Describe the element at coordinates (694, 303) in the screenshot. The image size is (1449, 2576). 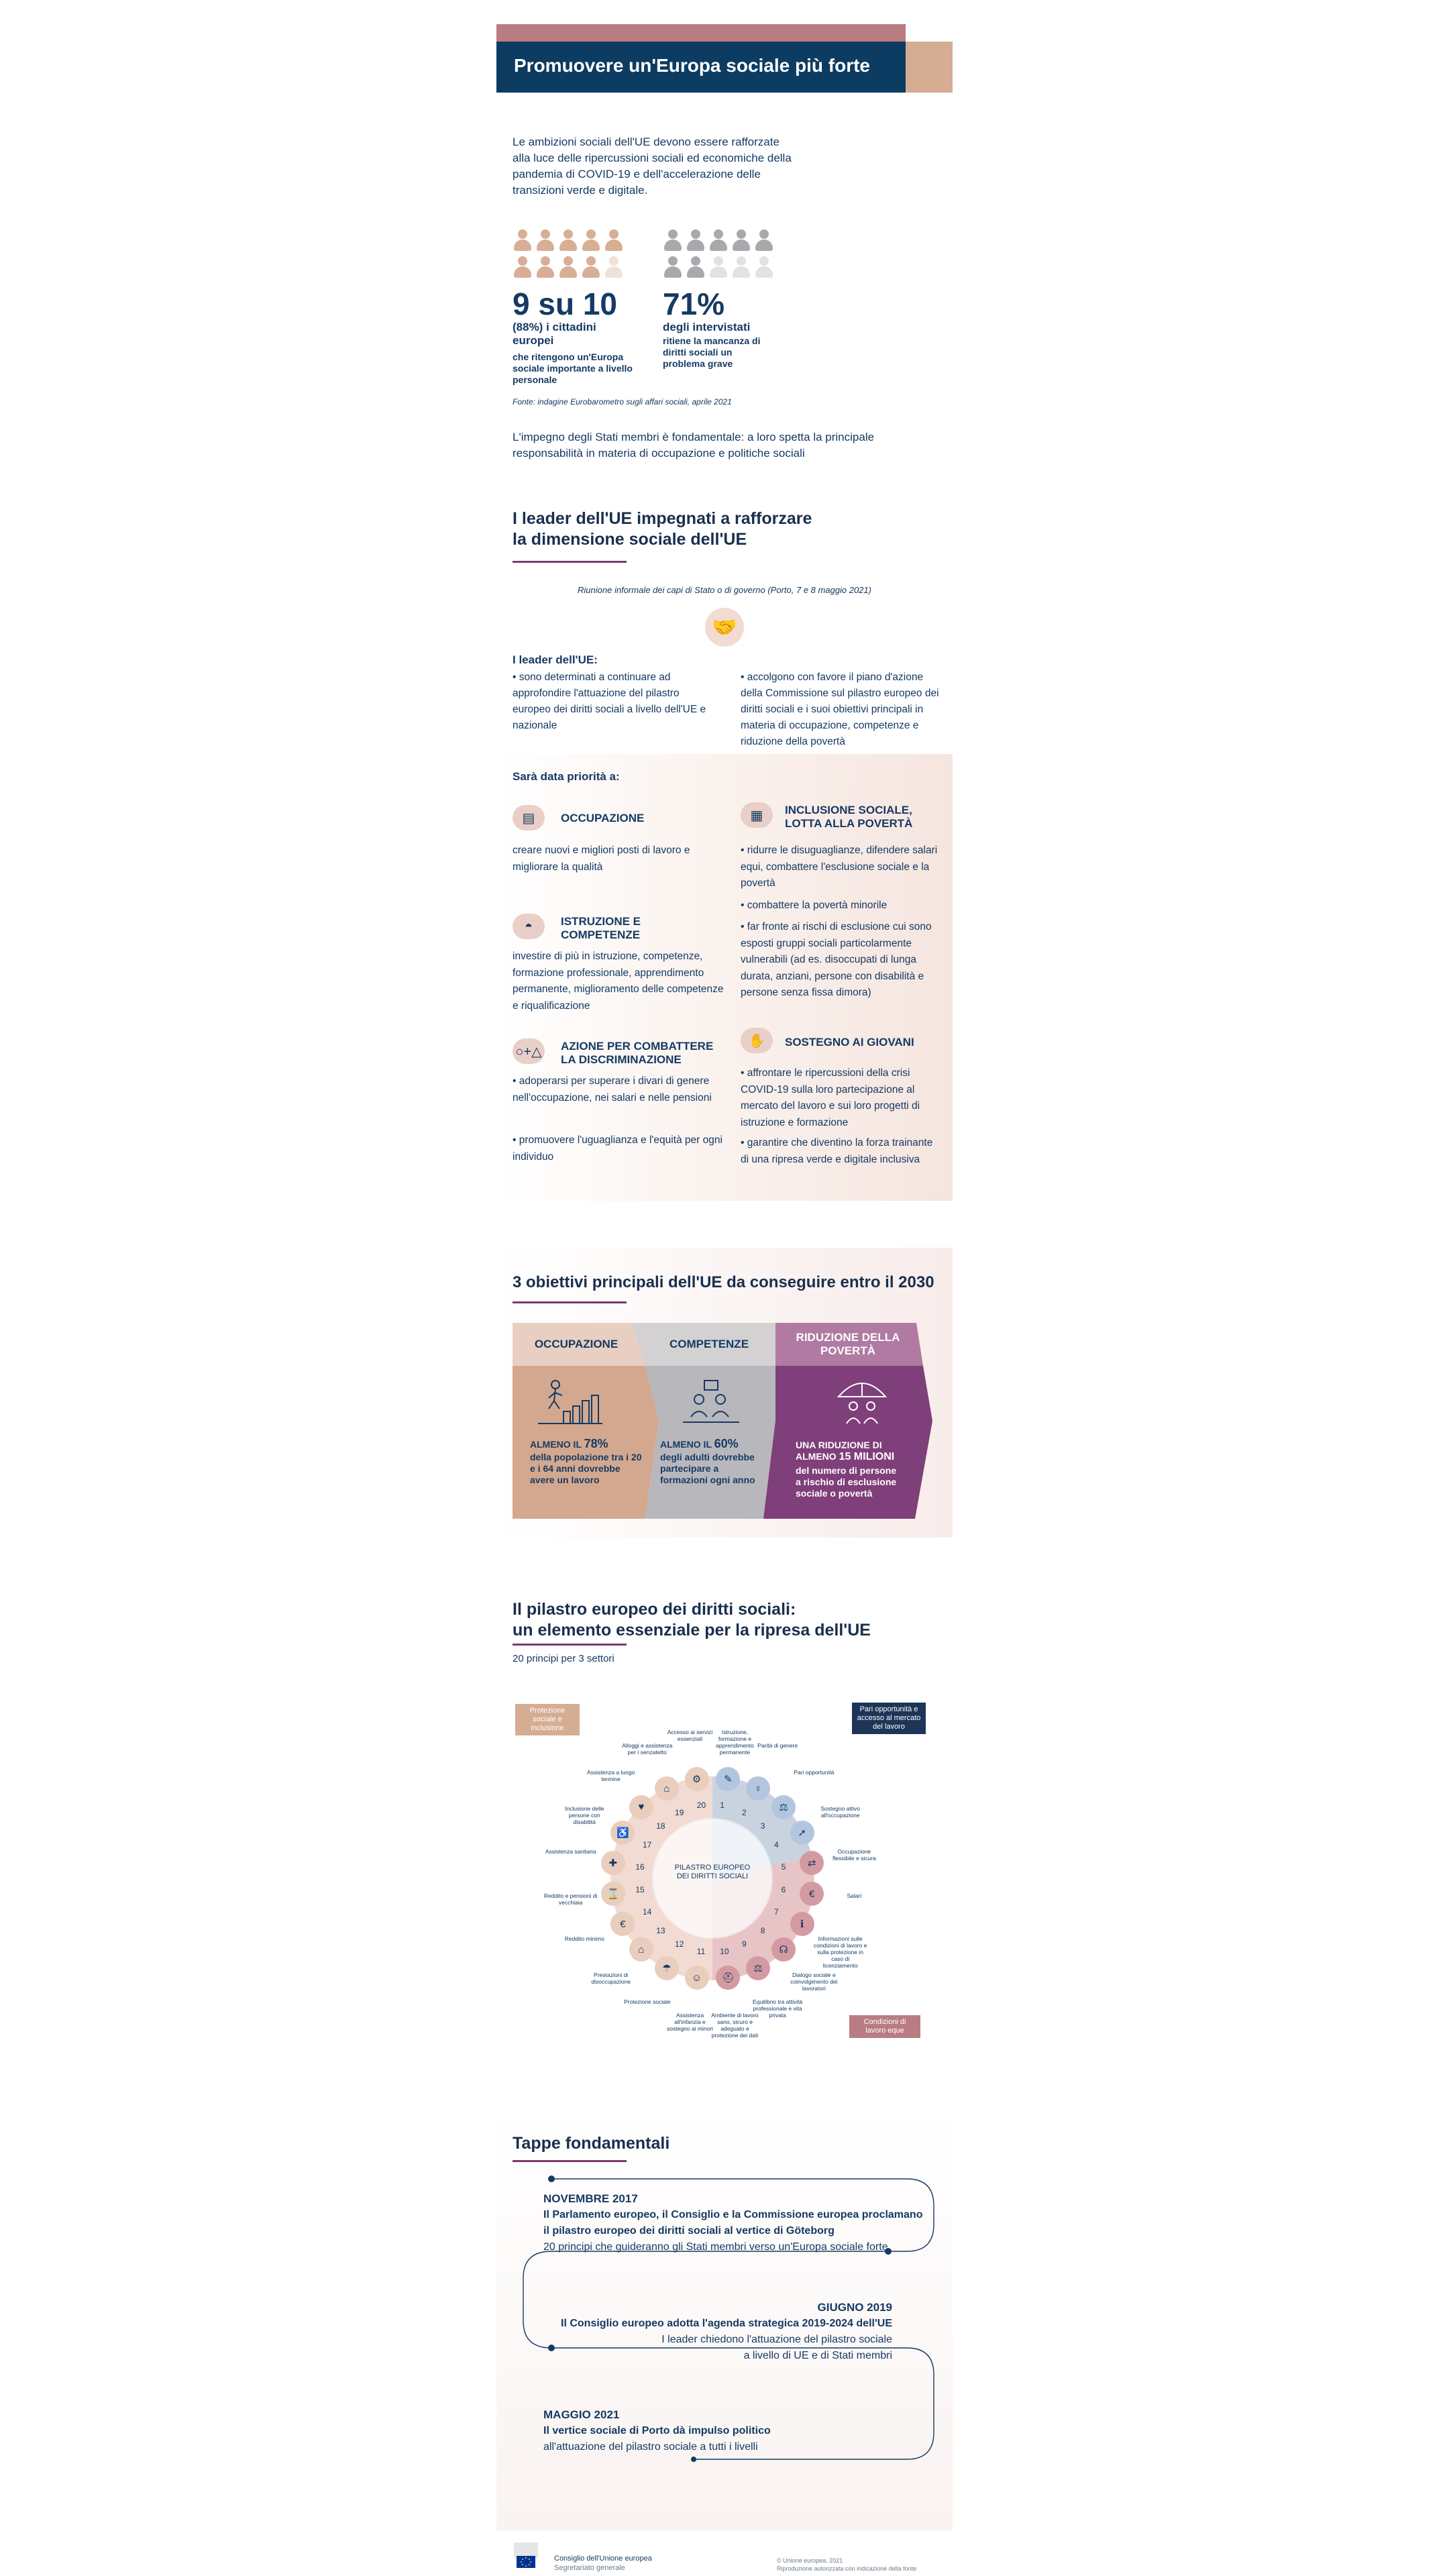
I see `stat-big-71: 71%` at that location.